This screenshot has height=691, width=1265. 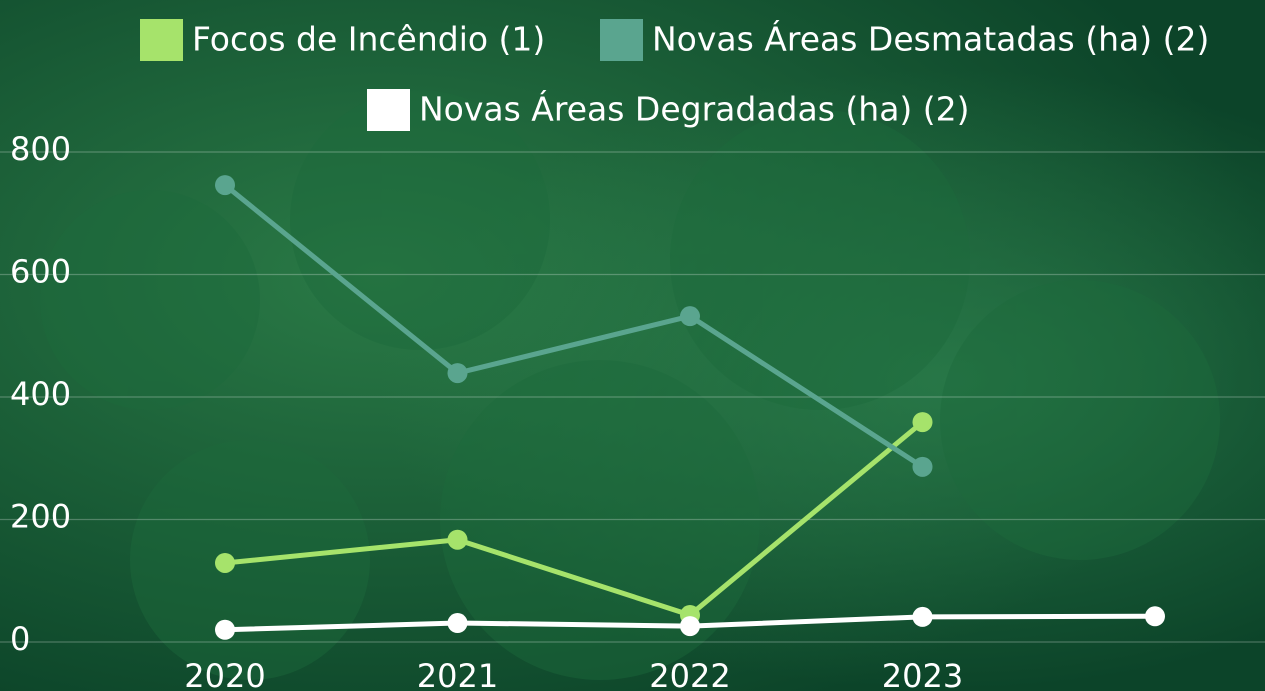 What do you see at coordinates (457, 674) in the screenshot?
I see `x-tick-label: 2021` at bounding box center [457, 674].